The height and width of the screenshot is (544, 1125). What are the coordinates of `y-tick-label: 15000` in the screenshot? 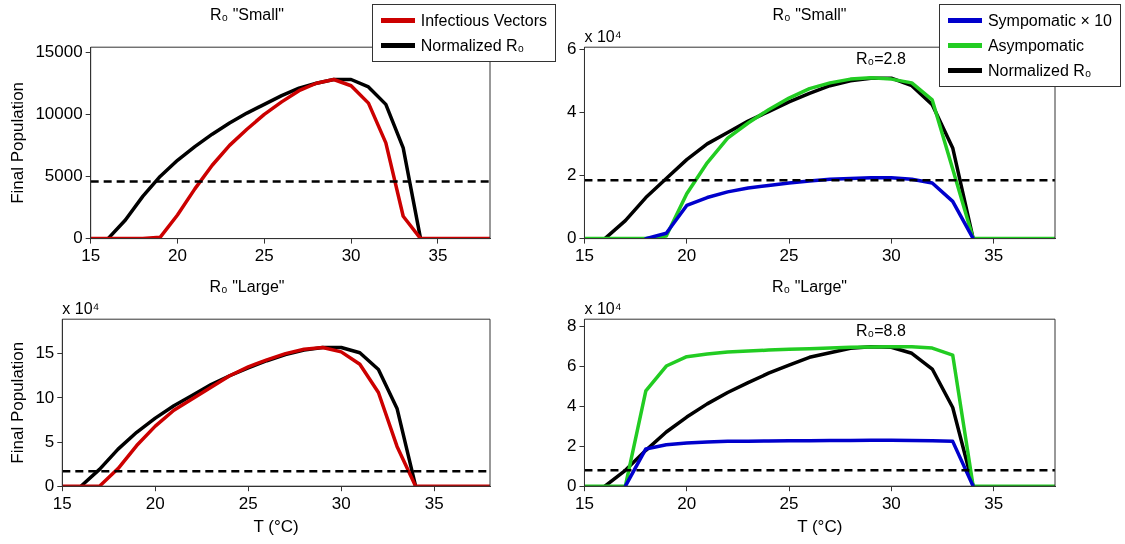 It's located at (59, 51).